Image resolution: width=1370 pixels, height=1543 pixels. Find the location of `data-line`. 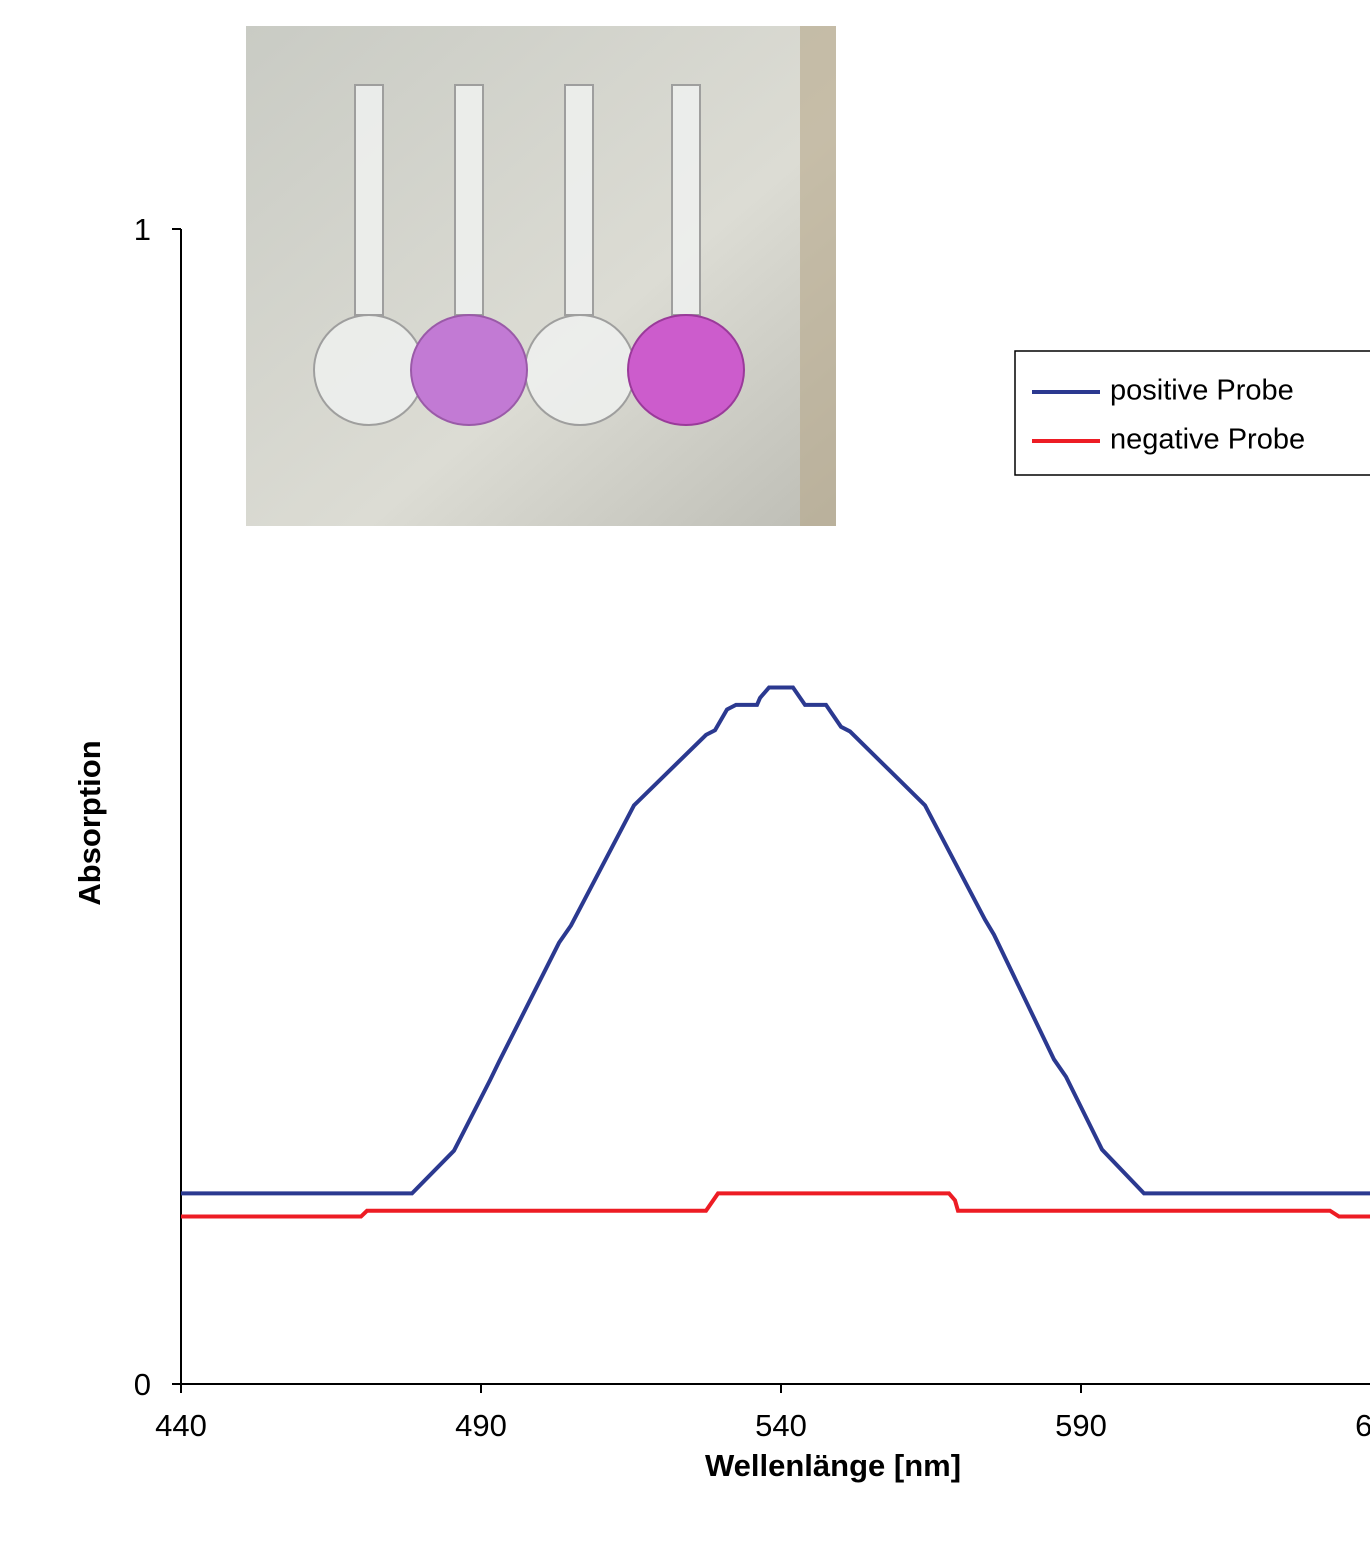

data-line is located at coordinates (775, 1205).